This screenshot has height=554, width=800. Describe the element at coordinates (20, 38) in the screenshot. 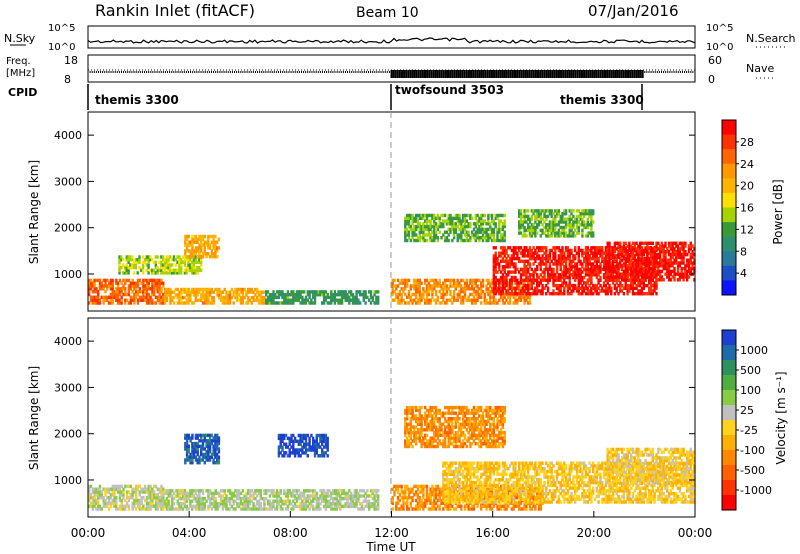

I see `nsky-label: N.Sky` at that location.